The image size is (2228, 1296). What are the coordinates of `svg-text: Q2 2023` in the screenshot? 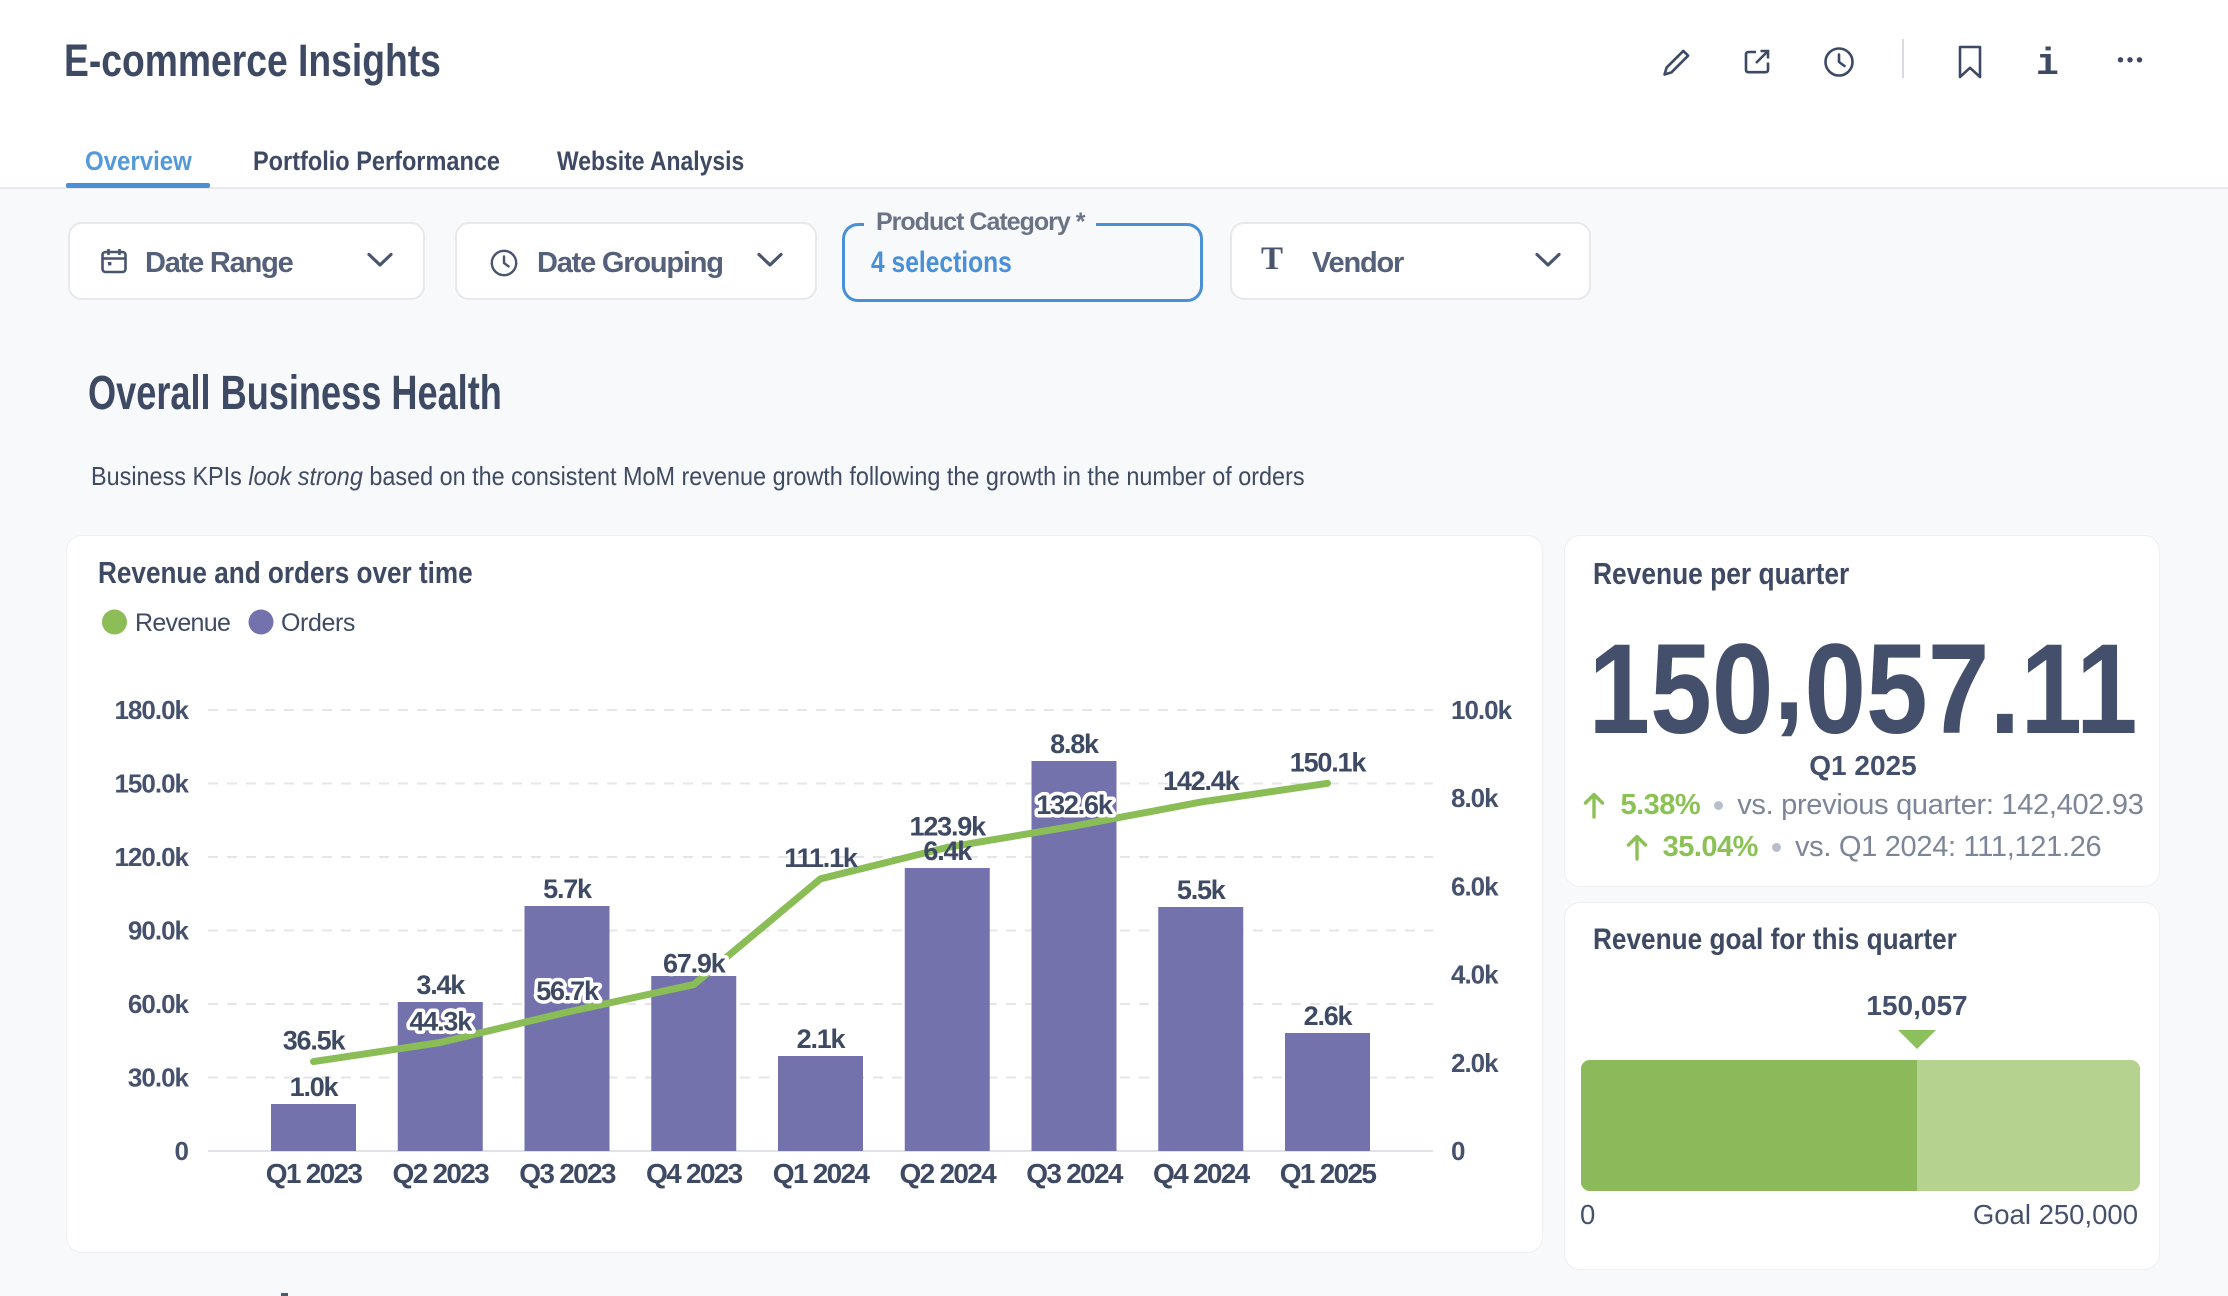 It's located at (440, 1173).